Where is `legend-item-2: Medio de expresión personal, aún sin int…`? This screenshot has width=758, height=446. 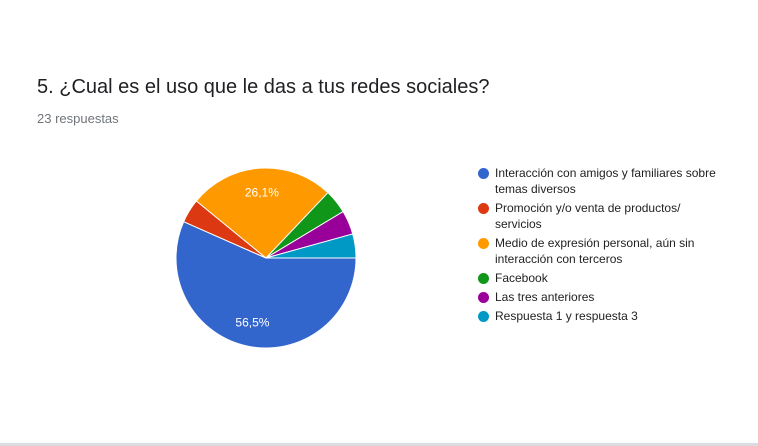 legend-item-2: Medio de expresión personal, aún sin int… is located at coordinates (598, 251).